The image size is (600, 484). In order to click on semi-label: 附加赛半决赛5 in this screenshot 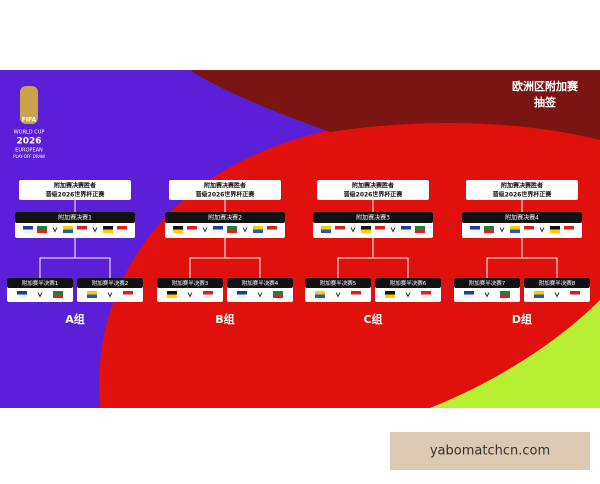, I will do `click(338, 283)`.